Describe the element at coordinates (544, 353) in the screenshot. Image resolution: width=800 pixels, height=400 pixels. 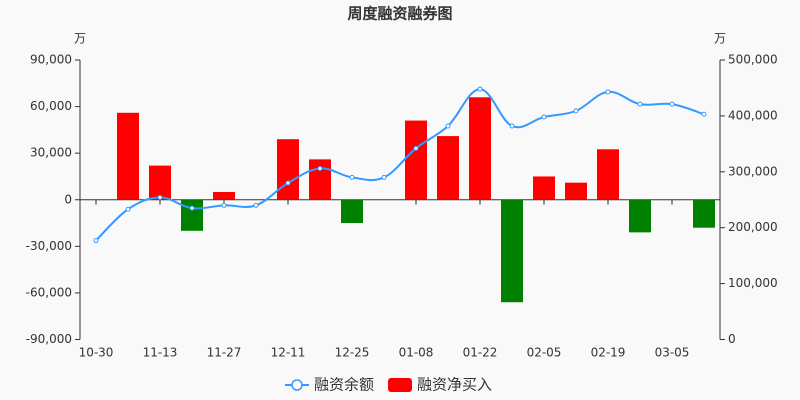
I see `x-tick-label: 02-05` at that location.